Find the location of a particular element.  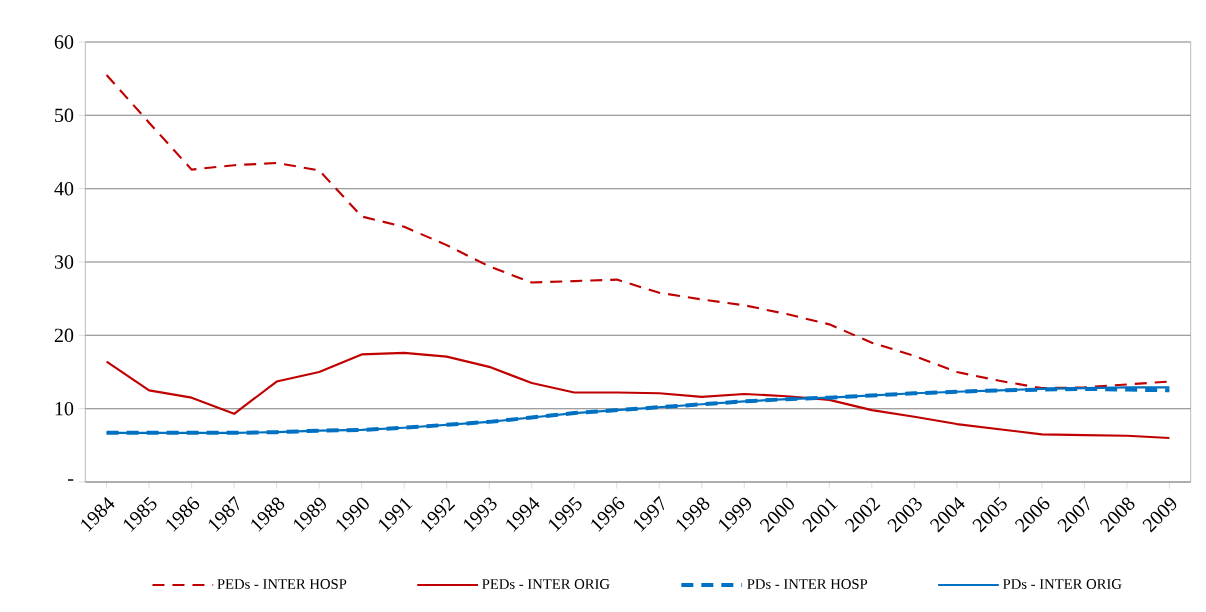

y-tick-label: 20 is located at coordinates (64, 335).